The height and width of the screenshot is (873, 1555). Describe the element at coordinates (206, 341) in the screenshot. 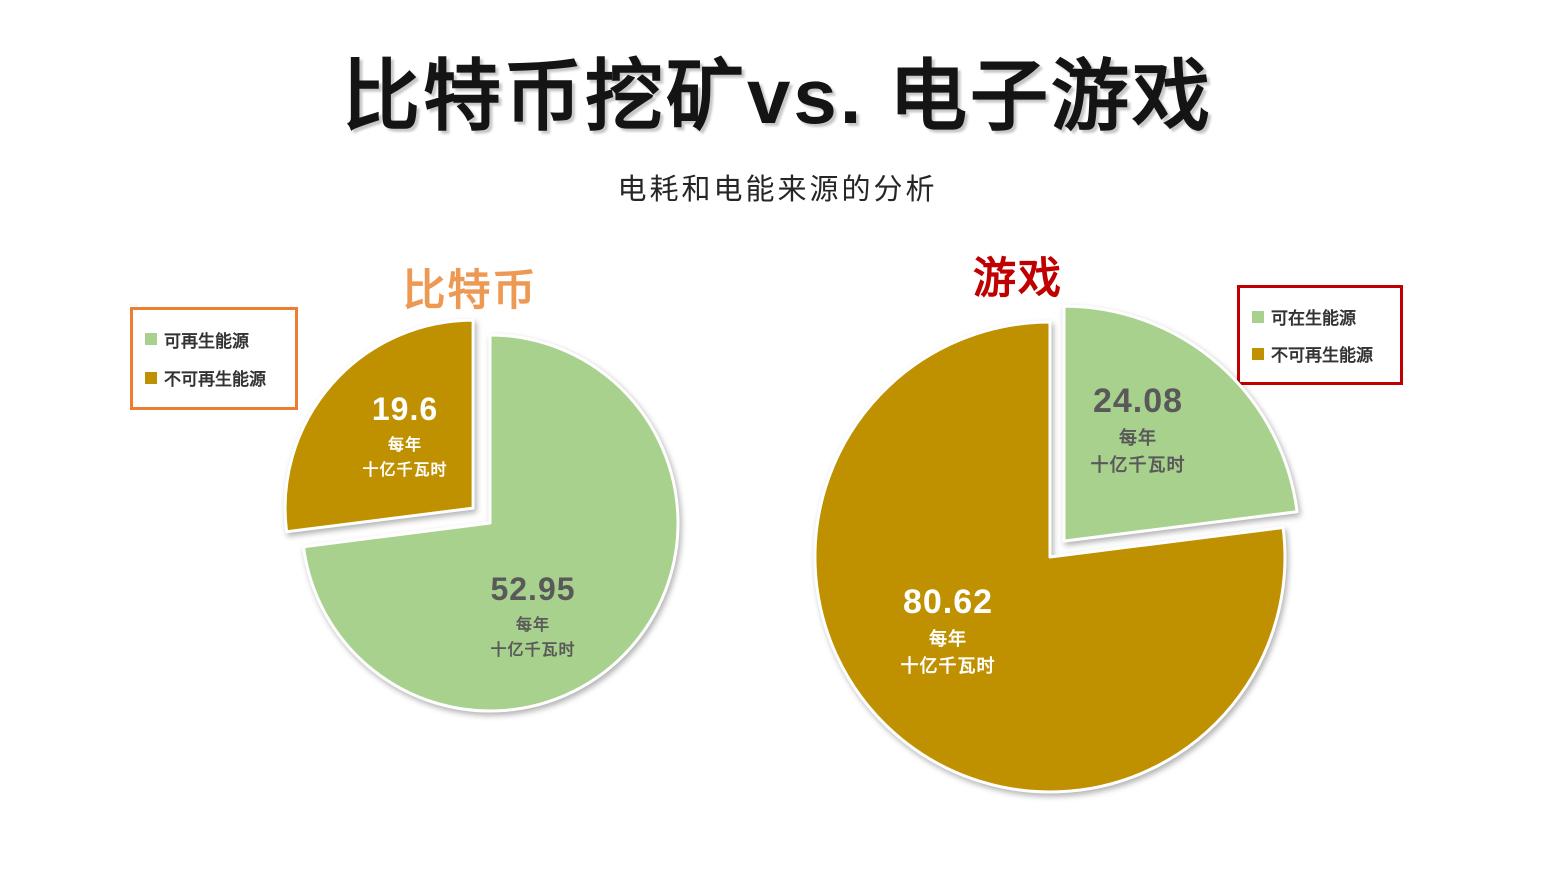

I see `legend-label: 可再生能源` at that location.